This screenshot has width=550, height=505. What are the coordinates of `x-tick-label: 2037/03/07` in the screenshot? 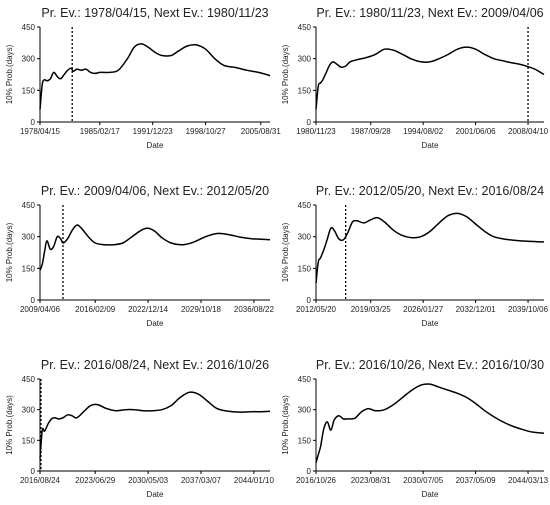 It's located at (201, 480).